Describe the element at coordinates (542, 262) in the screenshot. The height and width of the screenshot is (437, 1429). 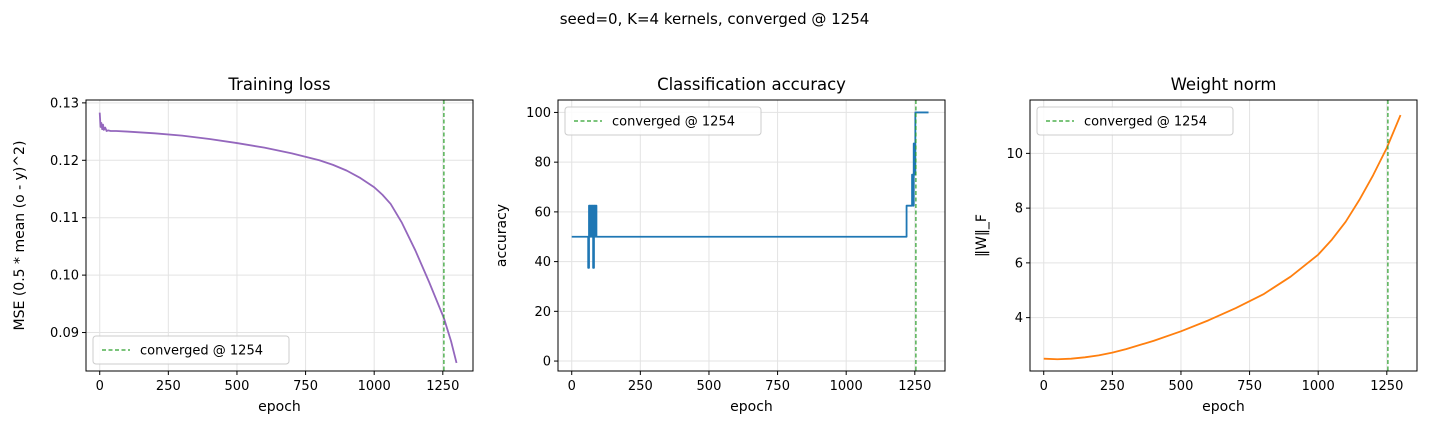
I see `chart-2-ytick-label-2: 40` at that location.